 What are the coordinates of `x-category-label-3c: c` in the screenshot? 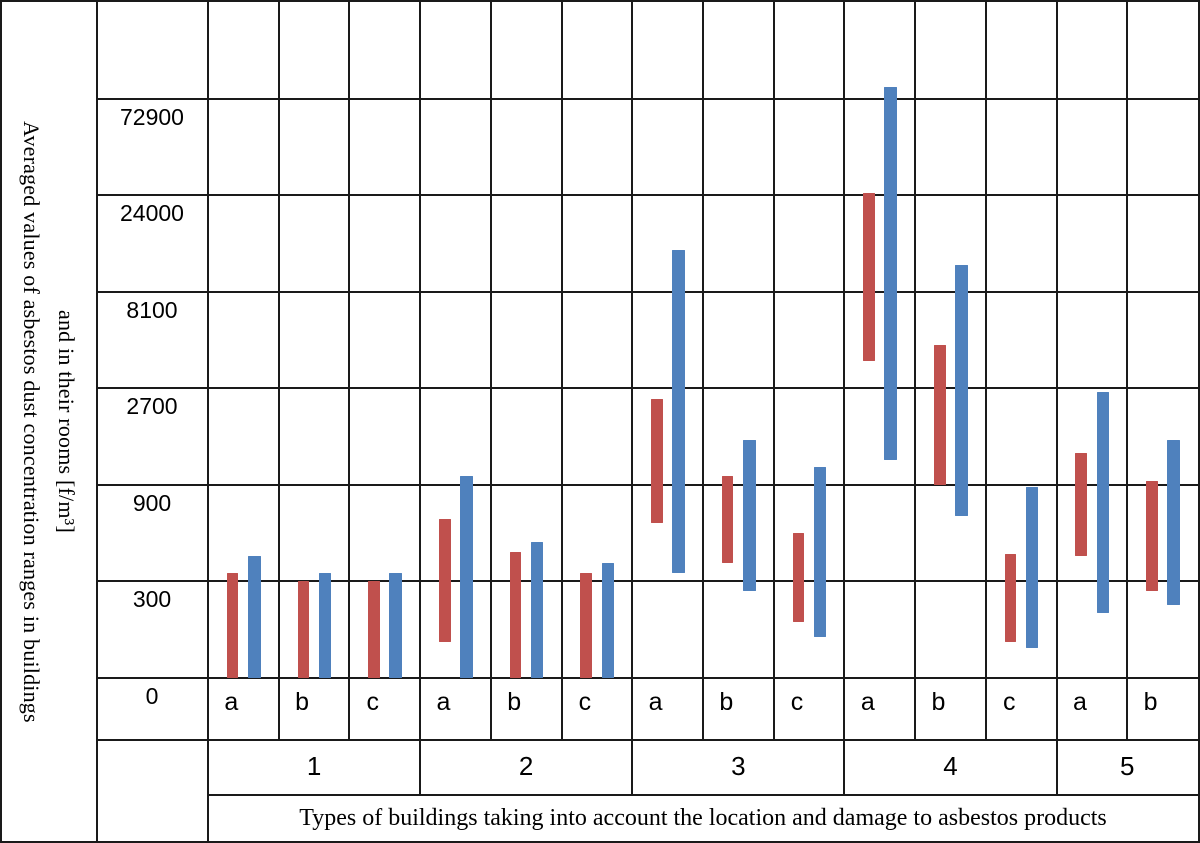 It's located at (797, 702).